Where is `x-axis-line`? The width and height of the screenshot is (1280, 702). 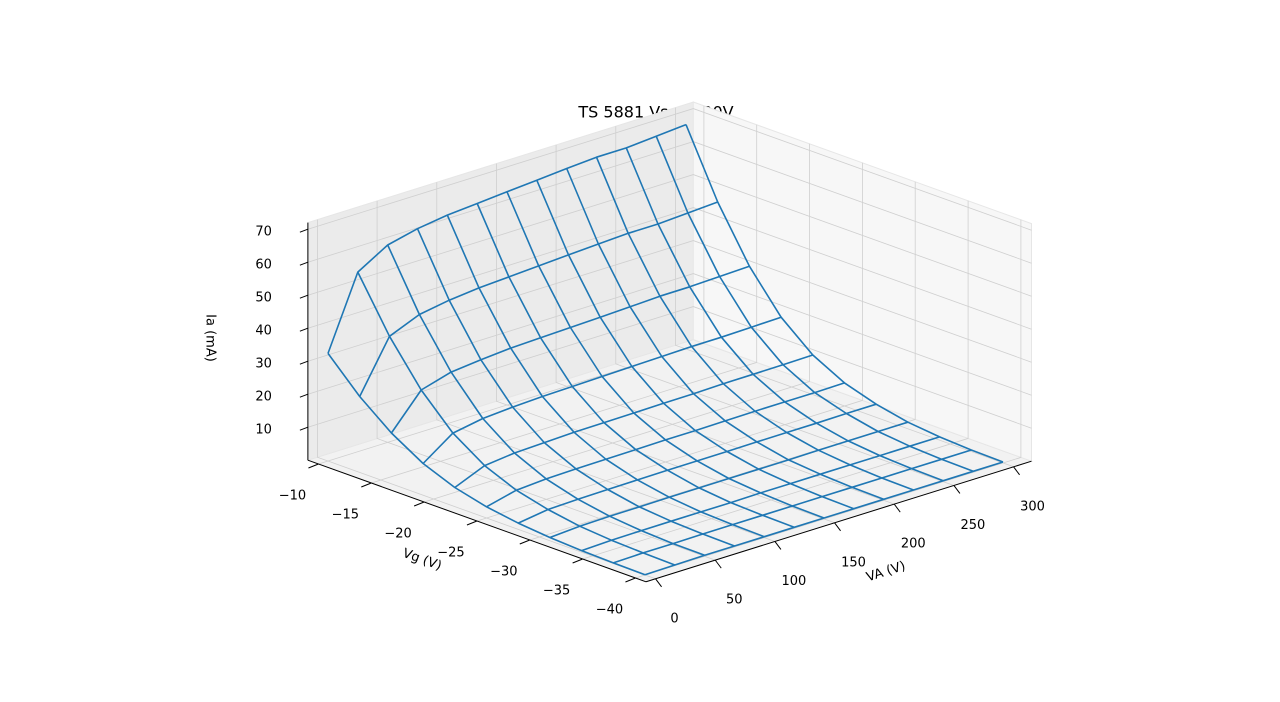
x-axis-line is located at coordinates (838, 521).